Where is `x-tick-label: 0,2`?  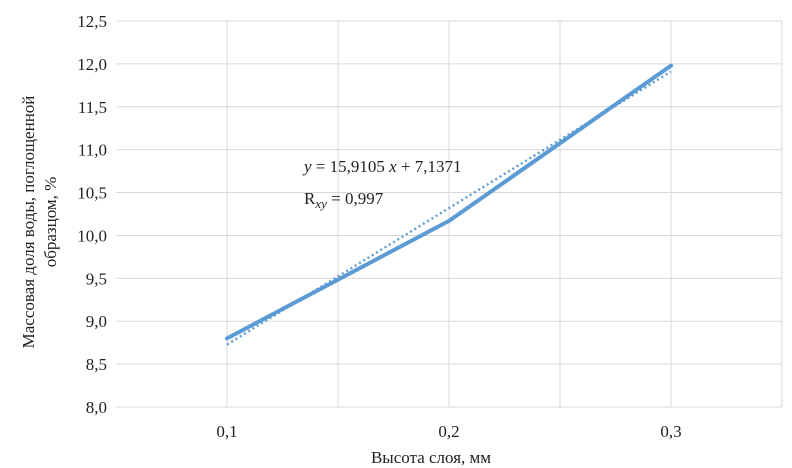 x-tick-label: 0,2 is located at coordinates (448, 431).